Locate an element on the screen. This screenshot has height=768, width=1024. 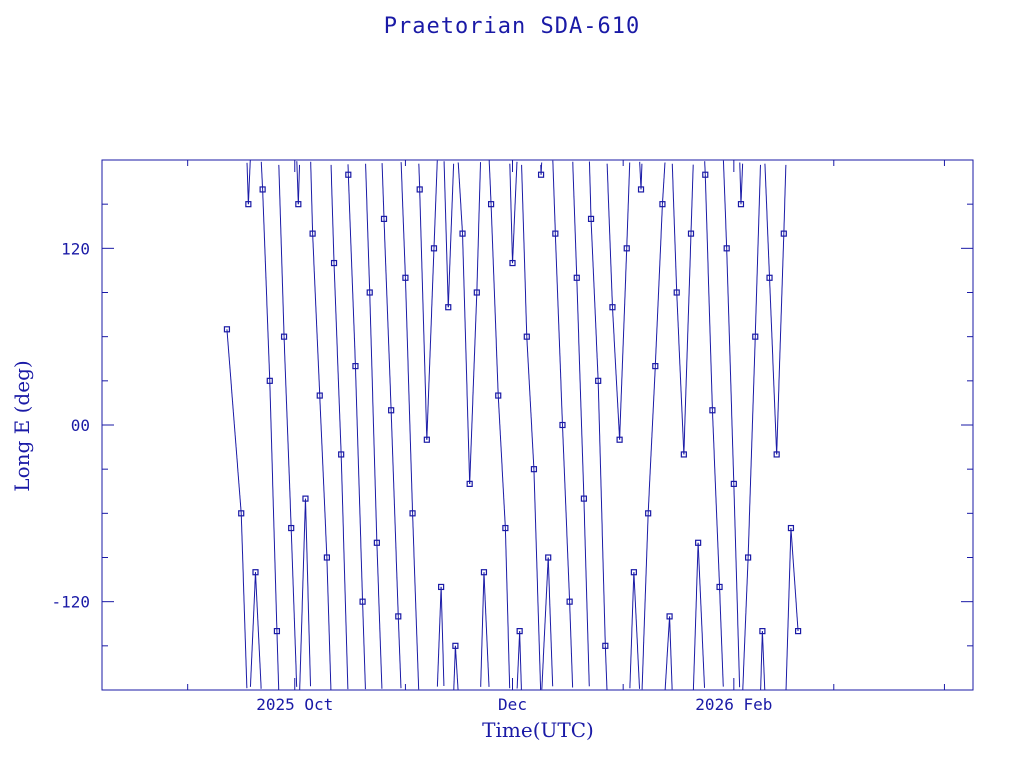
y-tick-label: -120 is located at coordinates (70, 602).